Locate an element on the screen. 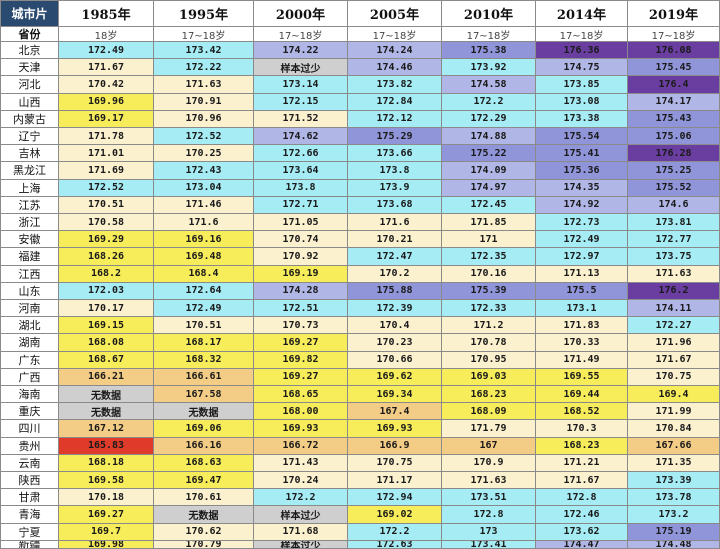 This screenshot has width=720, height=549. height-cell: 172.03 is located at coordinates (106, 291).